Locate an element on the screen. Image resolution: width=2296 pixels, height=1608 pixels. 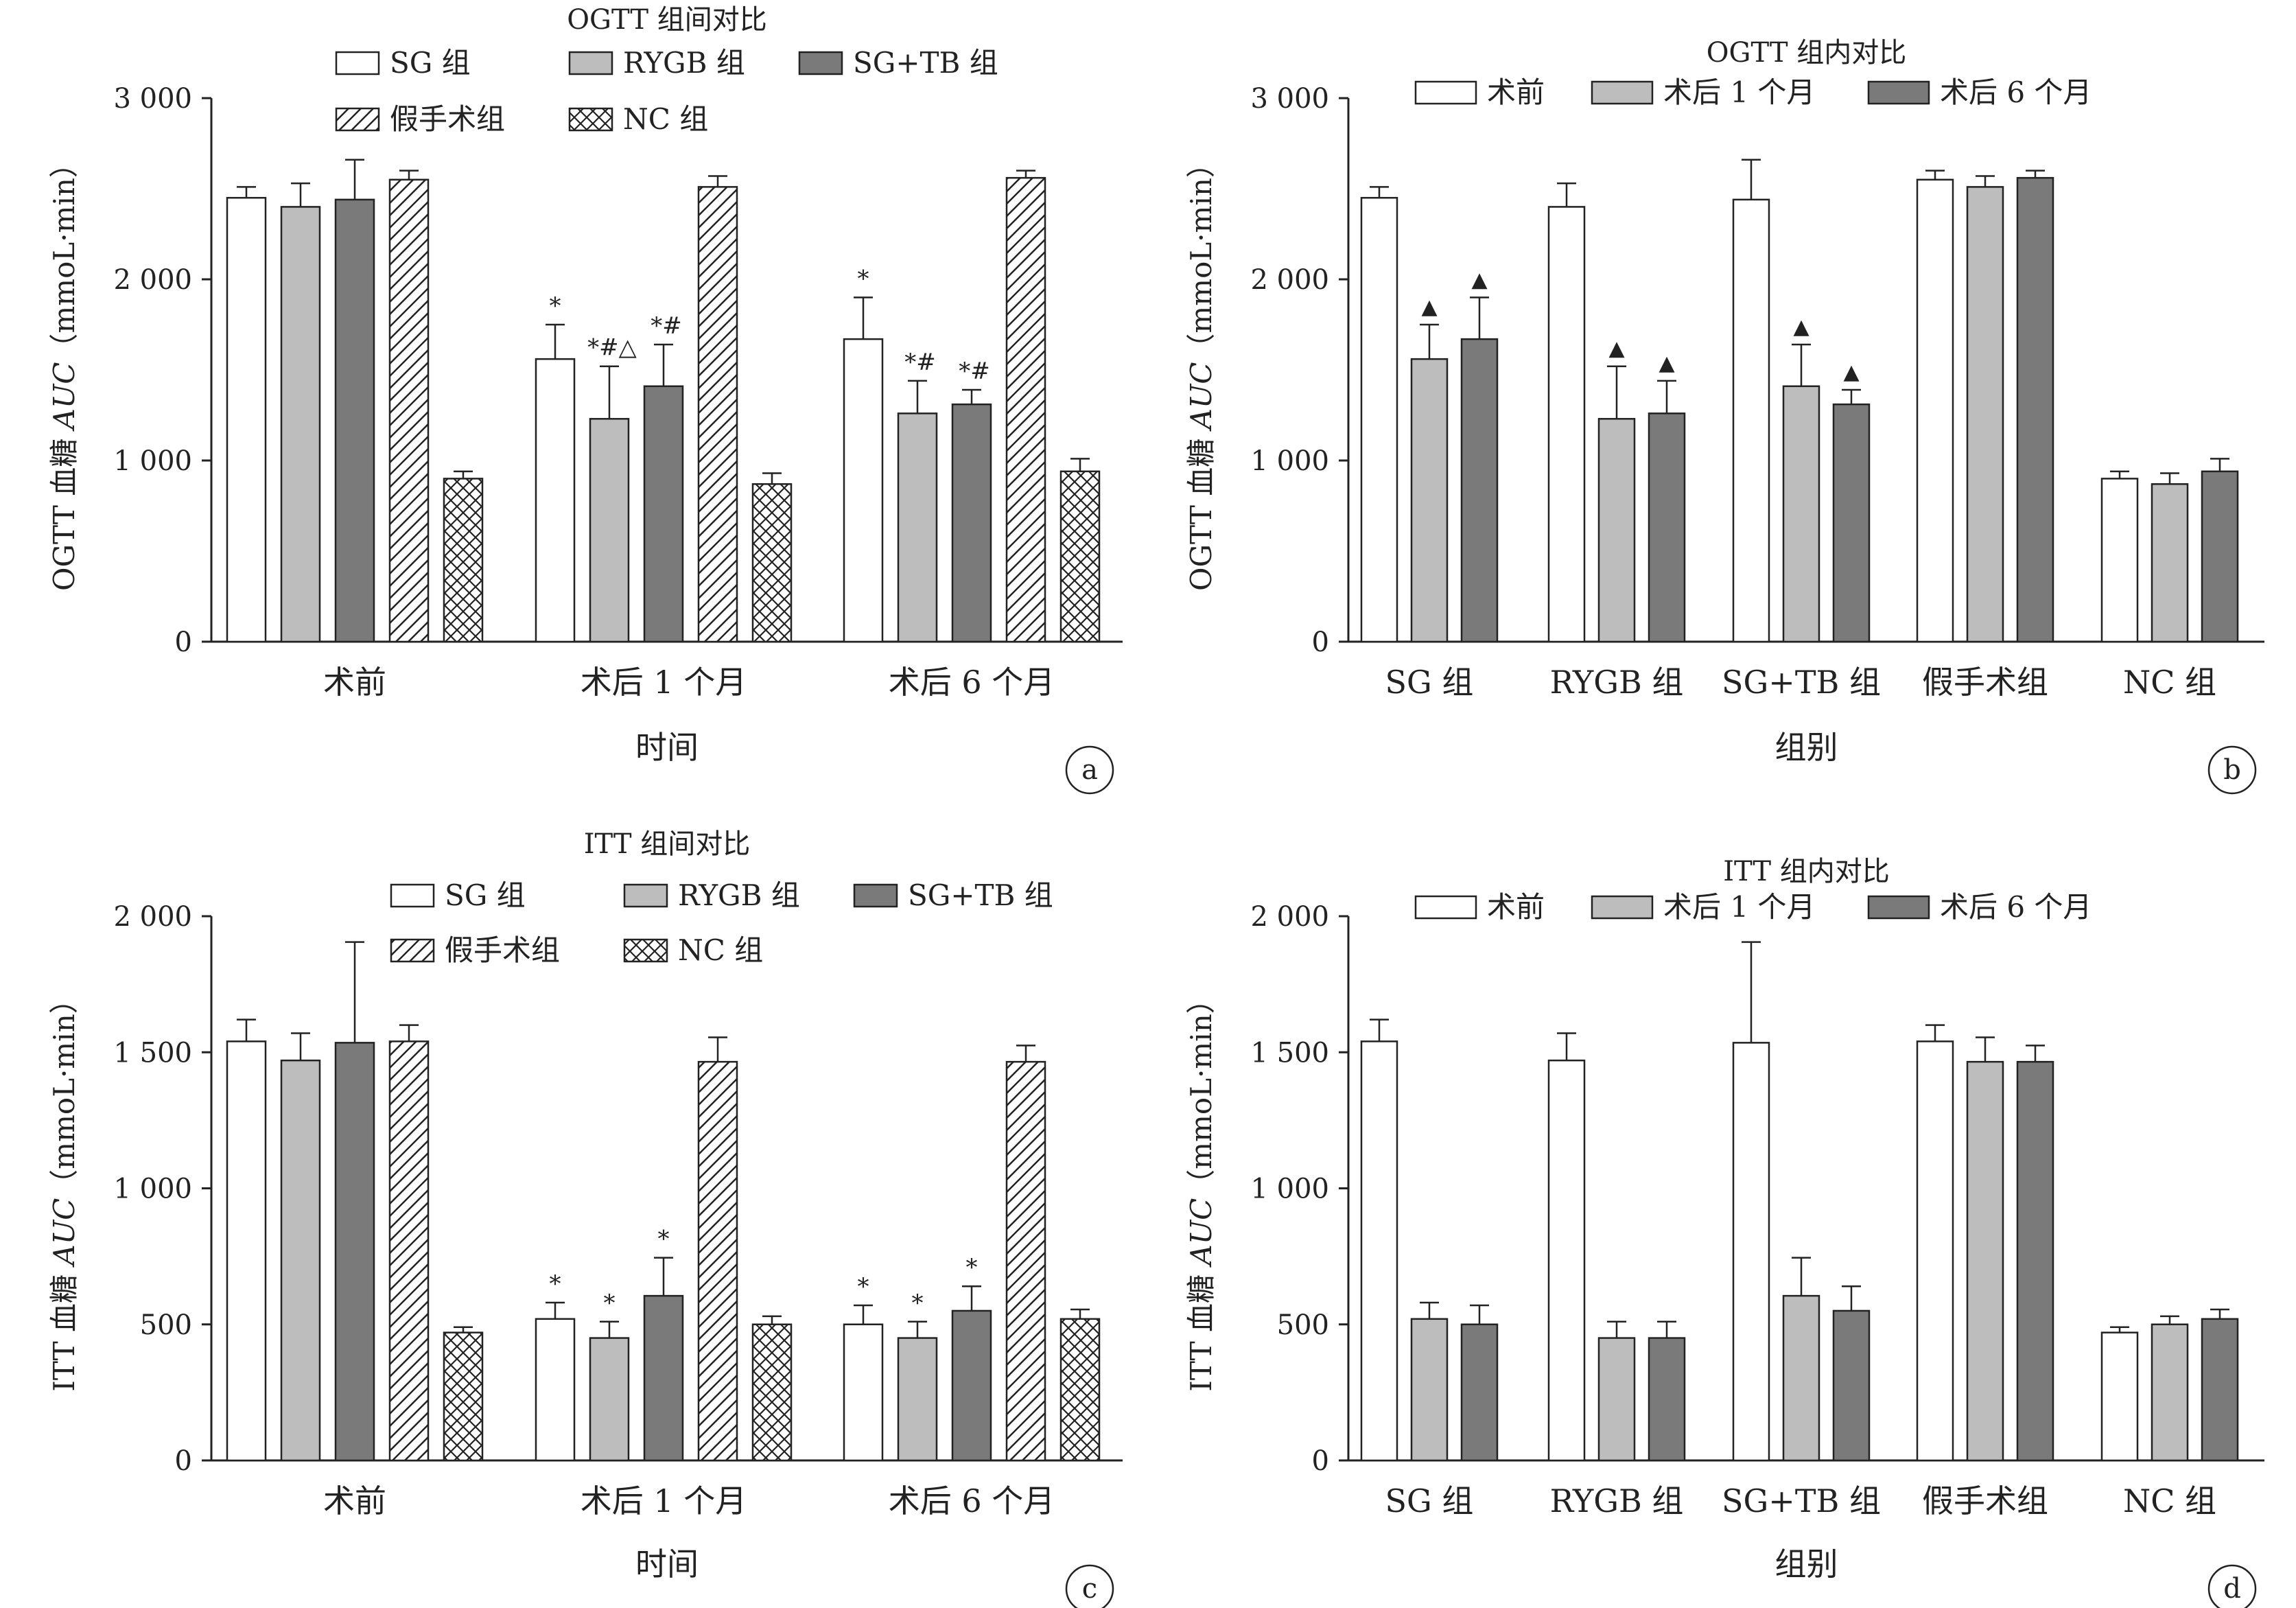
y-axis-label-part: （mmoL·min） is located at coordinates (1201, 255).